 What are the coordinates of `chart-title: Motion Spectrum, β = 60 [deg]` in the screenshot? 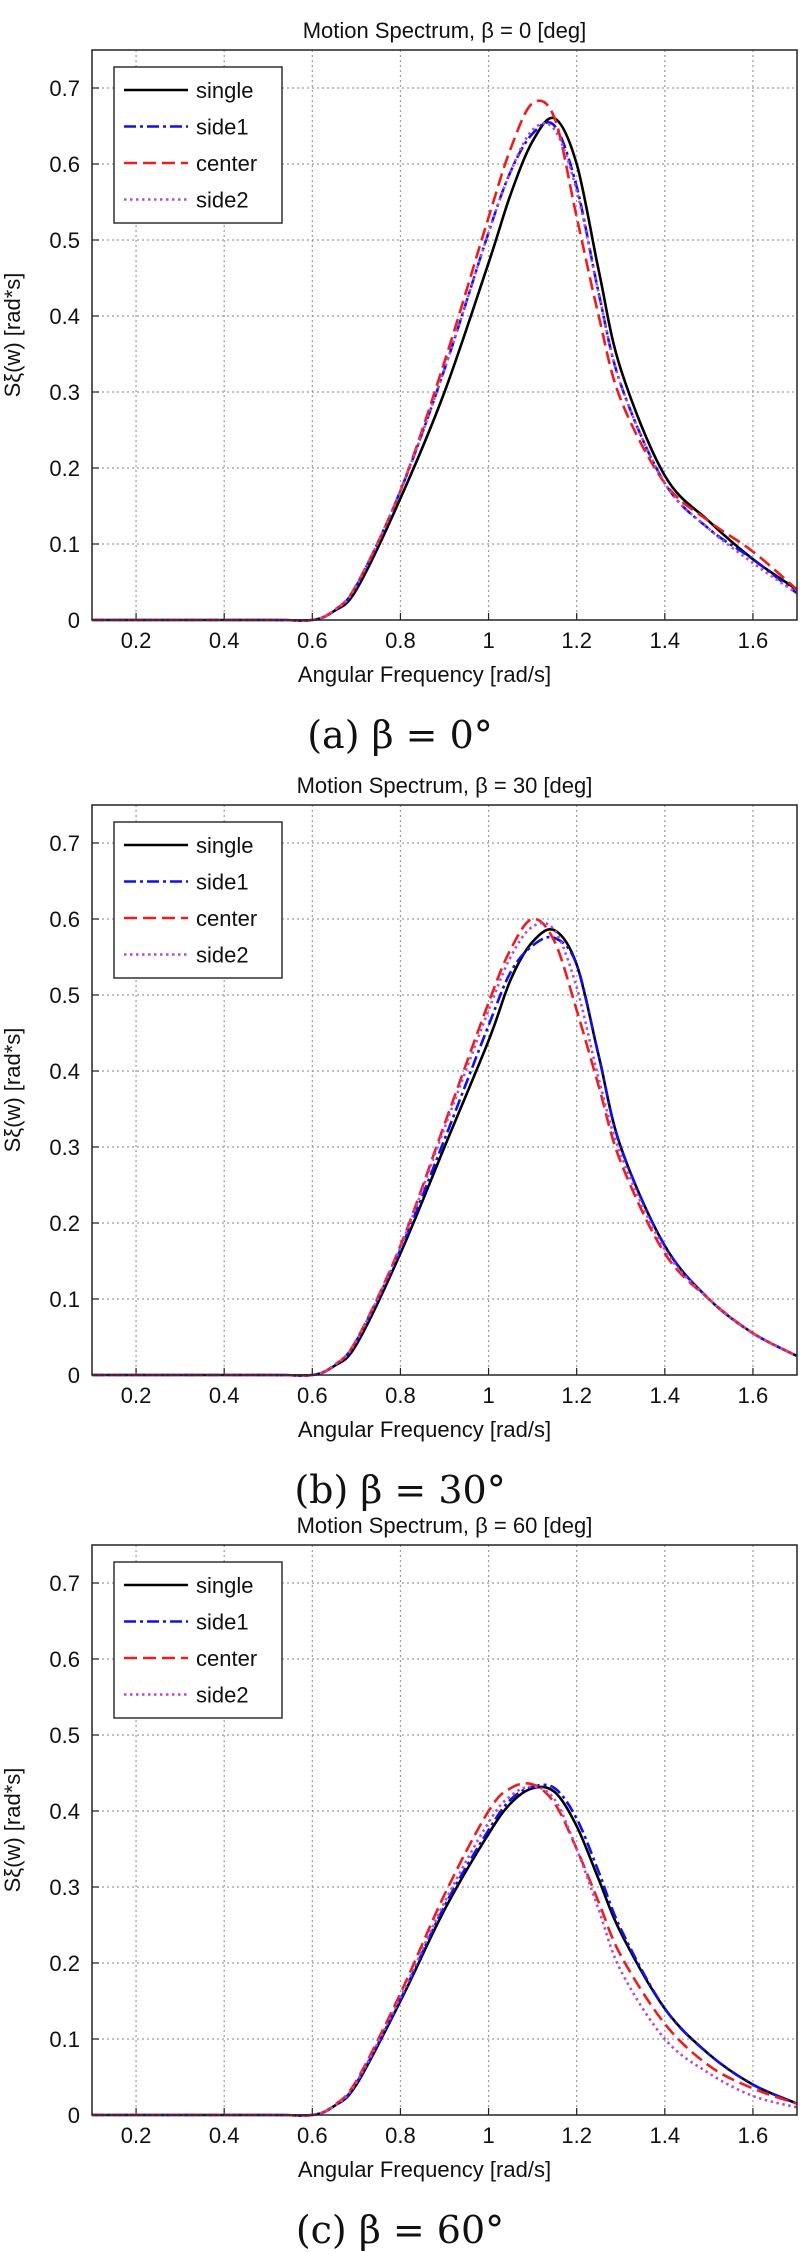 It's located at (445, 1525).